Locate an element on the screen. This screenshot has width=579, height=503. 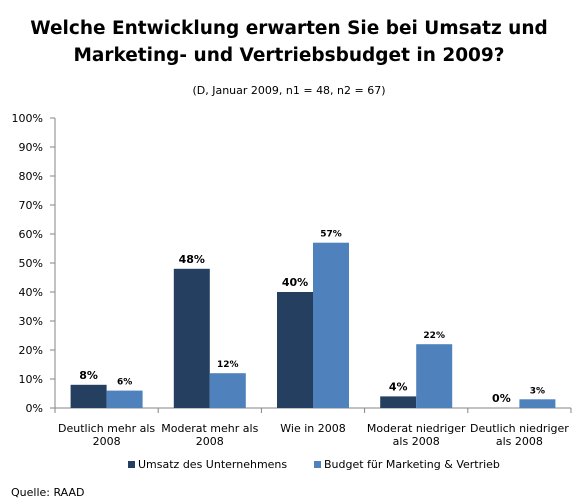
legend-label-budget: Budget für Marketing & Vertrieb is located at coordinates (412, 464).